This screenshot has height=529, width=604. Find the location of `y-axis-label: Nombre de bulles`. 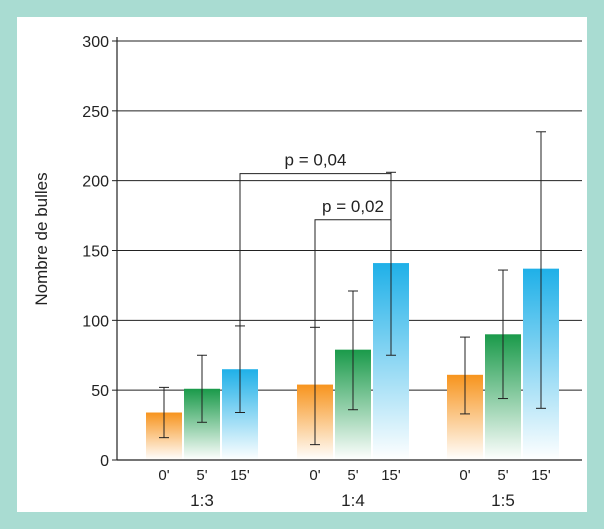

y-axis-label: Nombre de bulles is located at coordinates (41, 238).